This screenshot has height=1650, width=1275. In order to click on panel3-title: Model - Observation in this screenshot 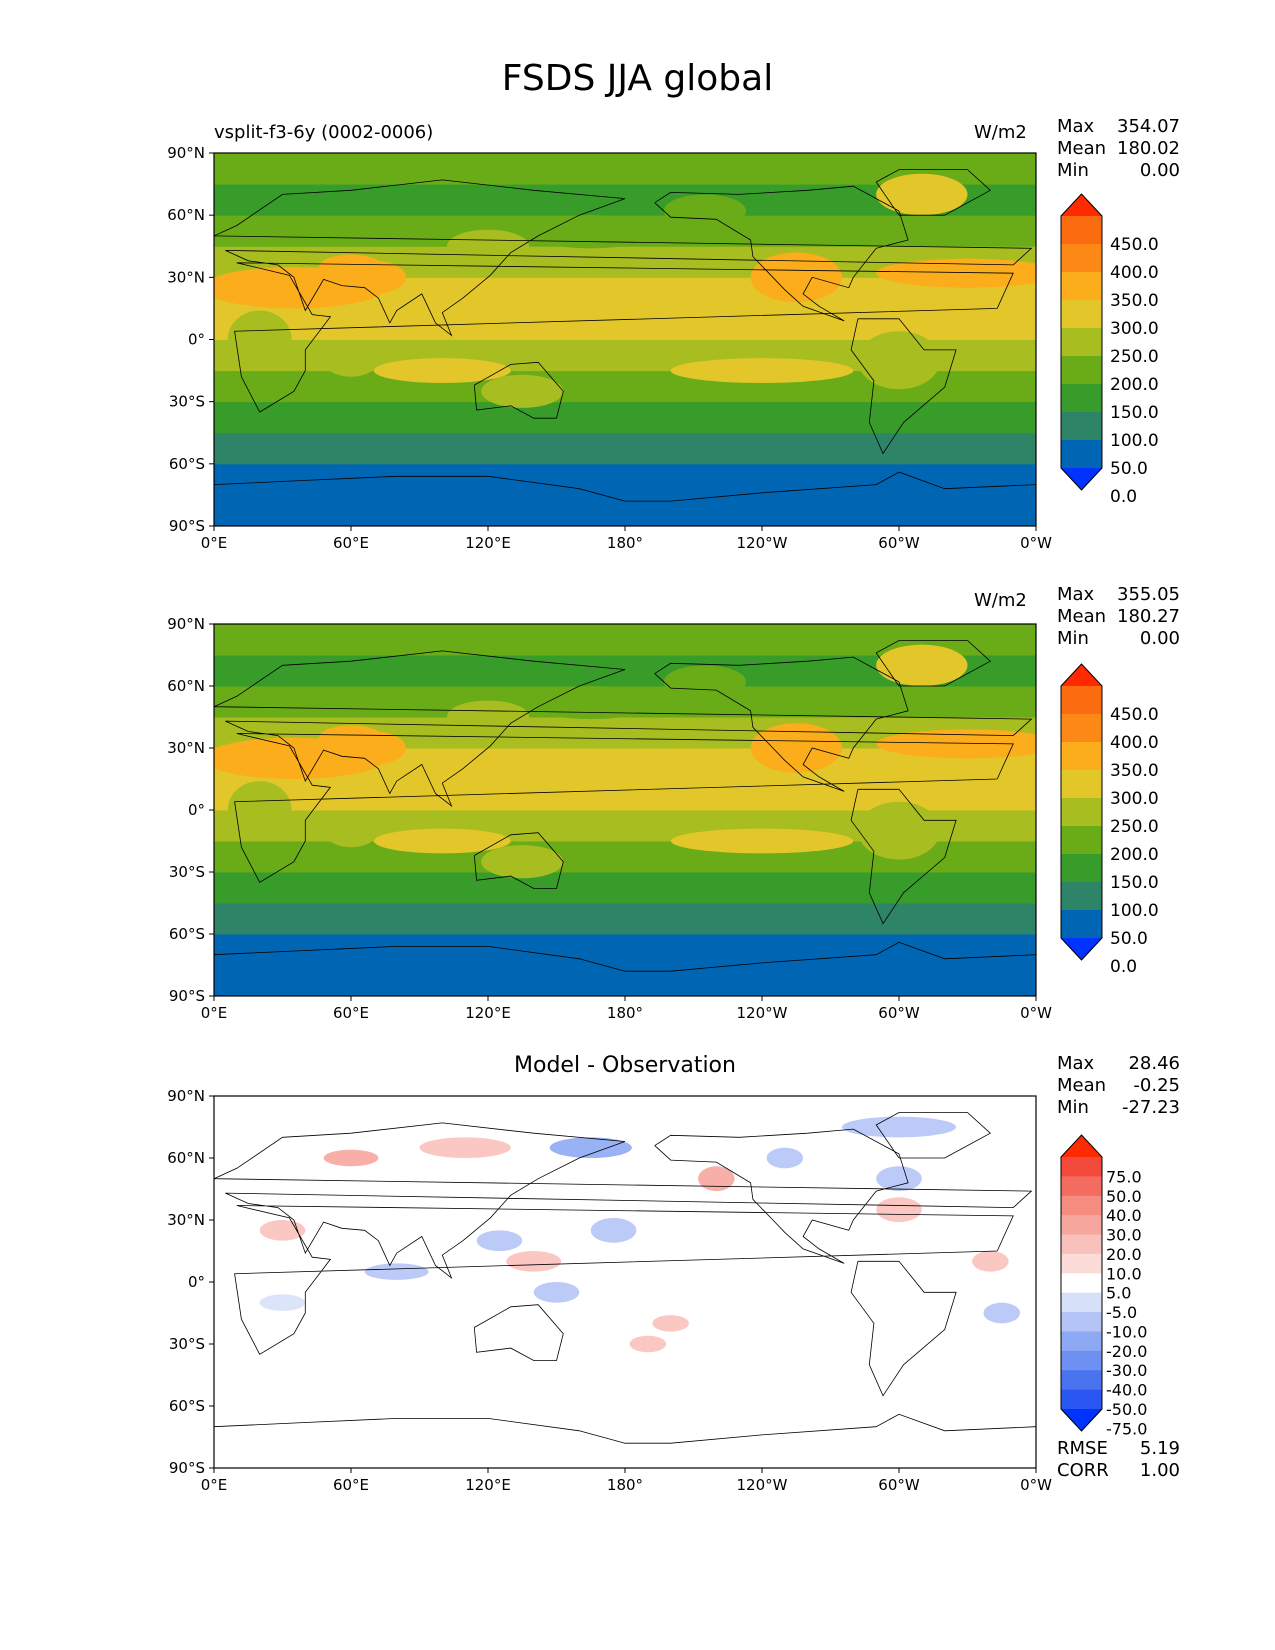, I will do `click(625, 1065)`.